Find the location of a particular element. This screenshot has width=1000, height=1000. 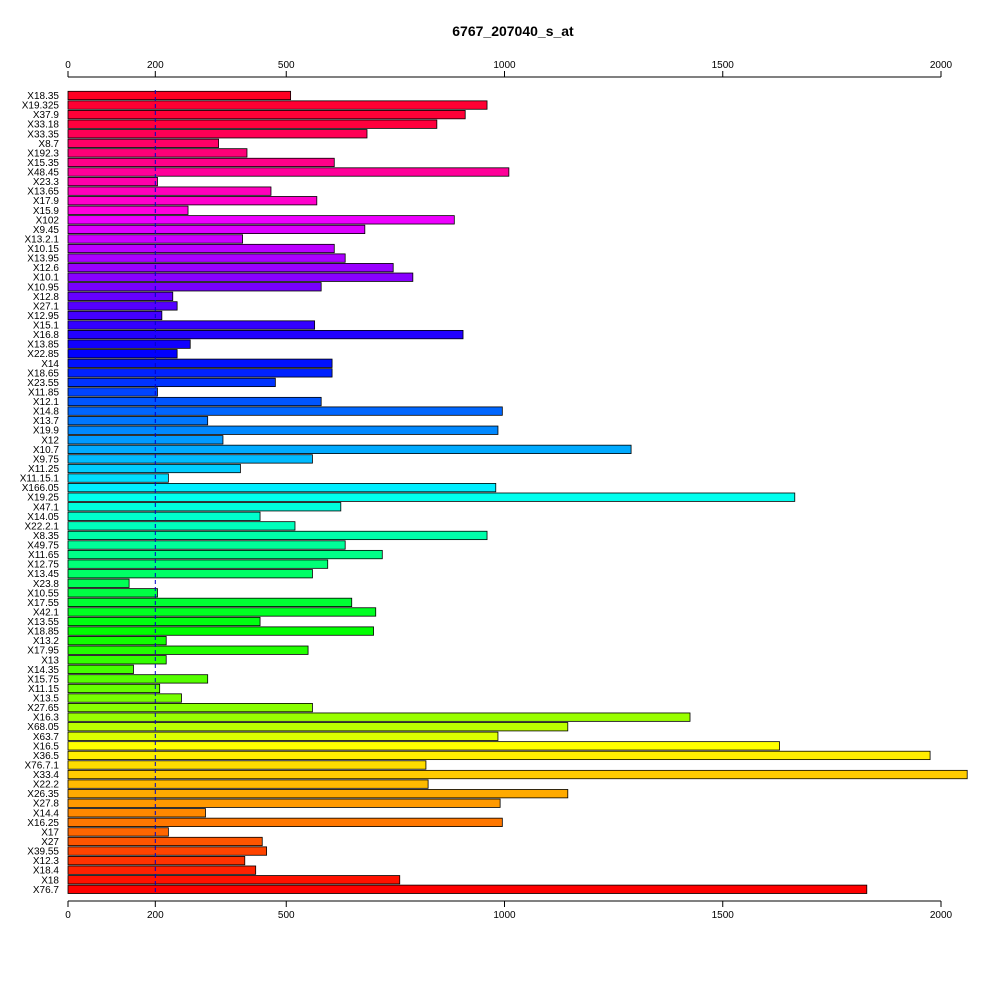

tick-label: 0 is located at coordinates (68, 65).